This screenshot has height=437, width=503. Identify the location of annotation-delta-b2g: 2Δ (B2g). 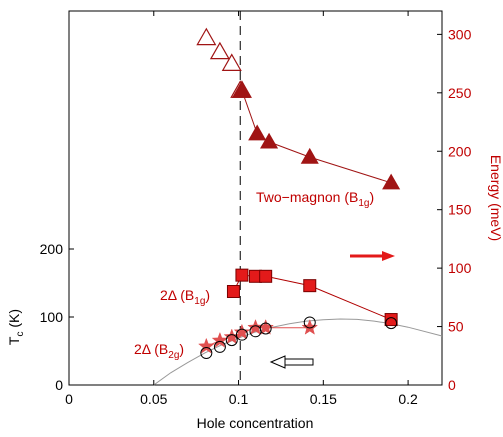
(159, 351).